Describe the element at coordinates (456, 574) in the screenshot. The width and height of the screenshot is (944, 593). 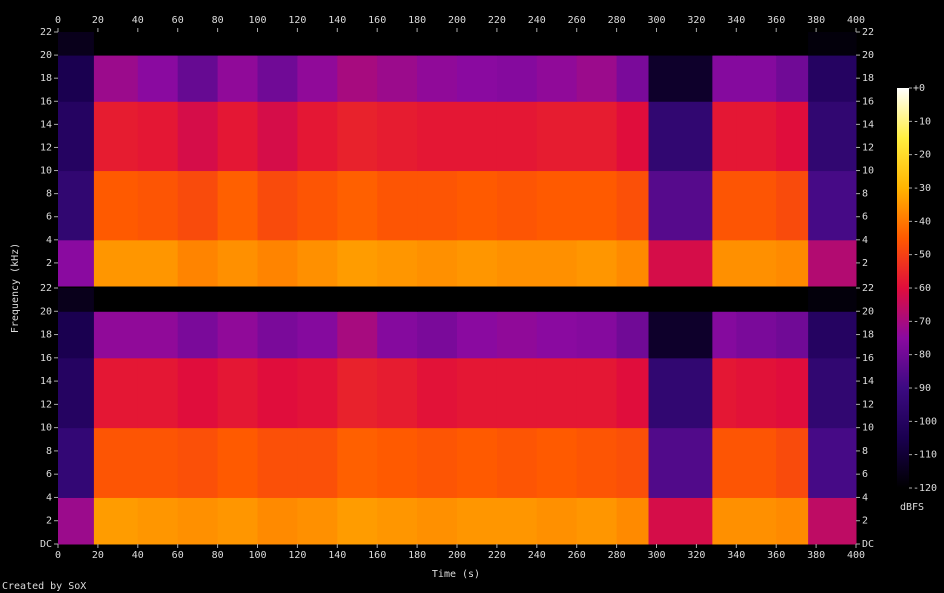
I see `x-axis-label: Time (s)` at that location.